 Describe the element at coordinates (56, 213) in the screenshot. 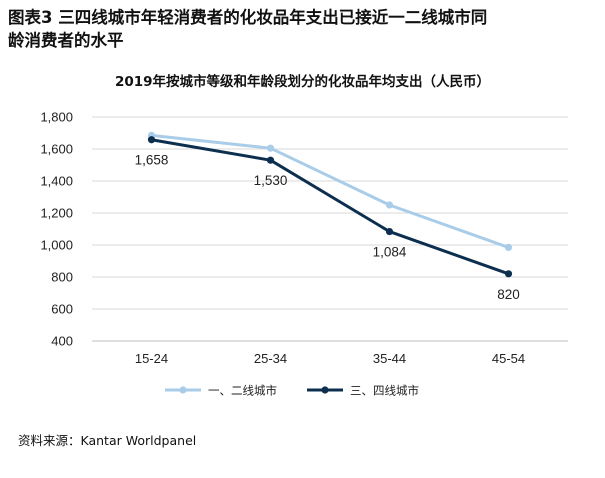

I see `y-tick-label: 1,200` at that location.